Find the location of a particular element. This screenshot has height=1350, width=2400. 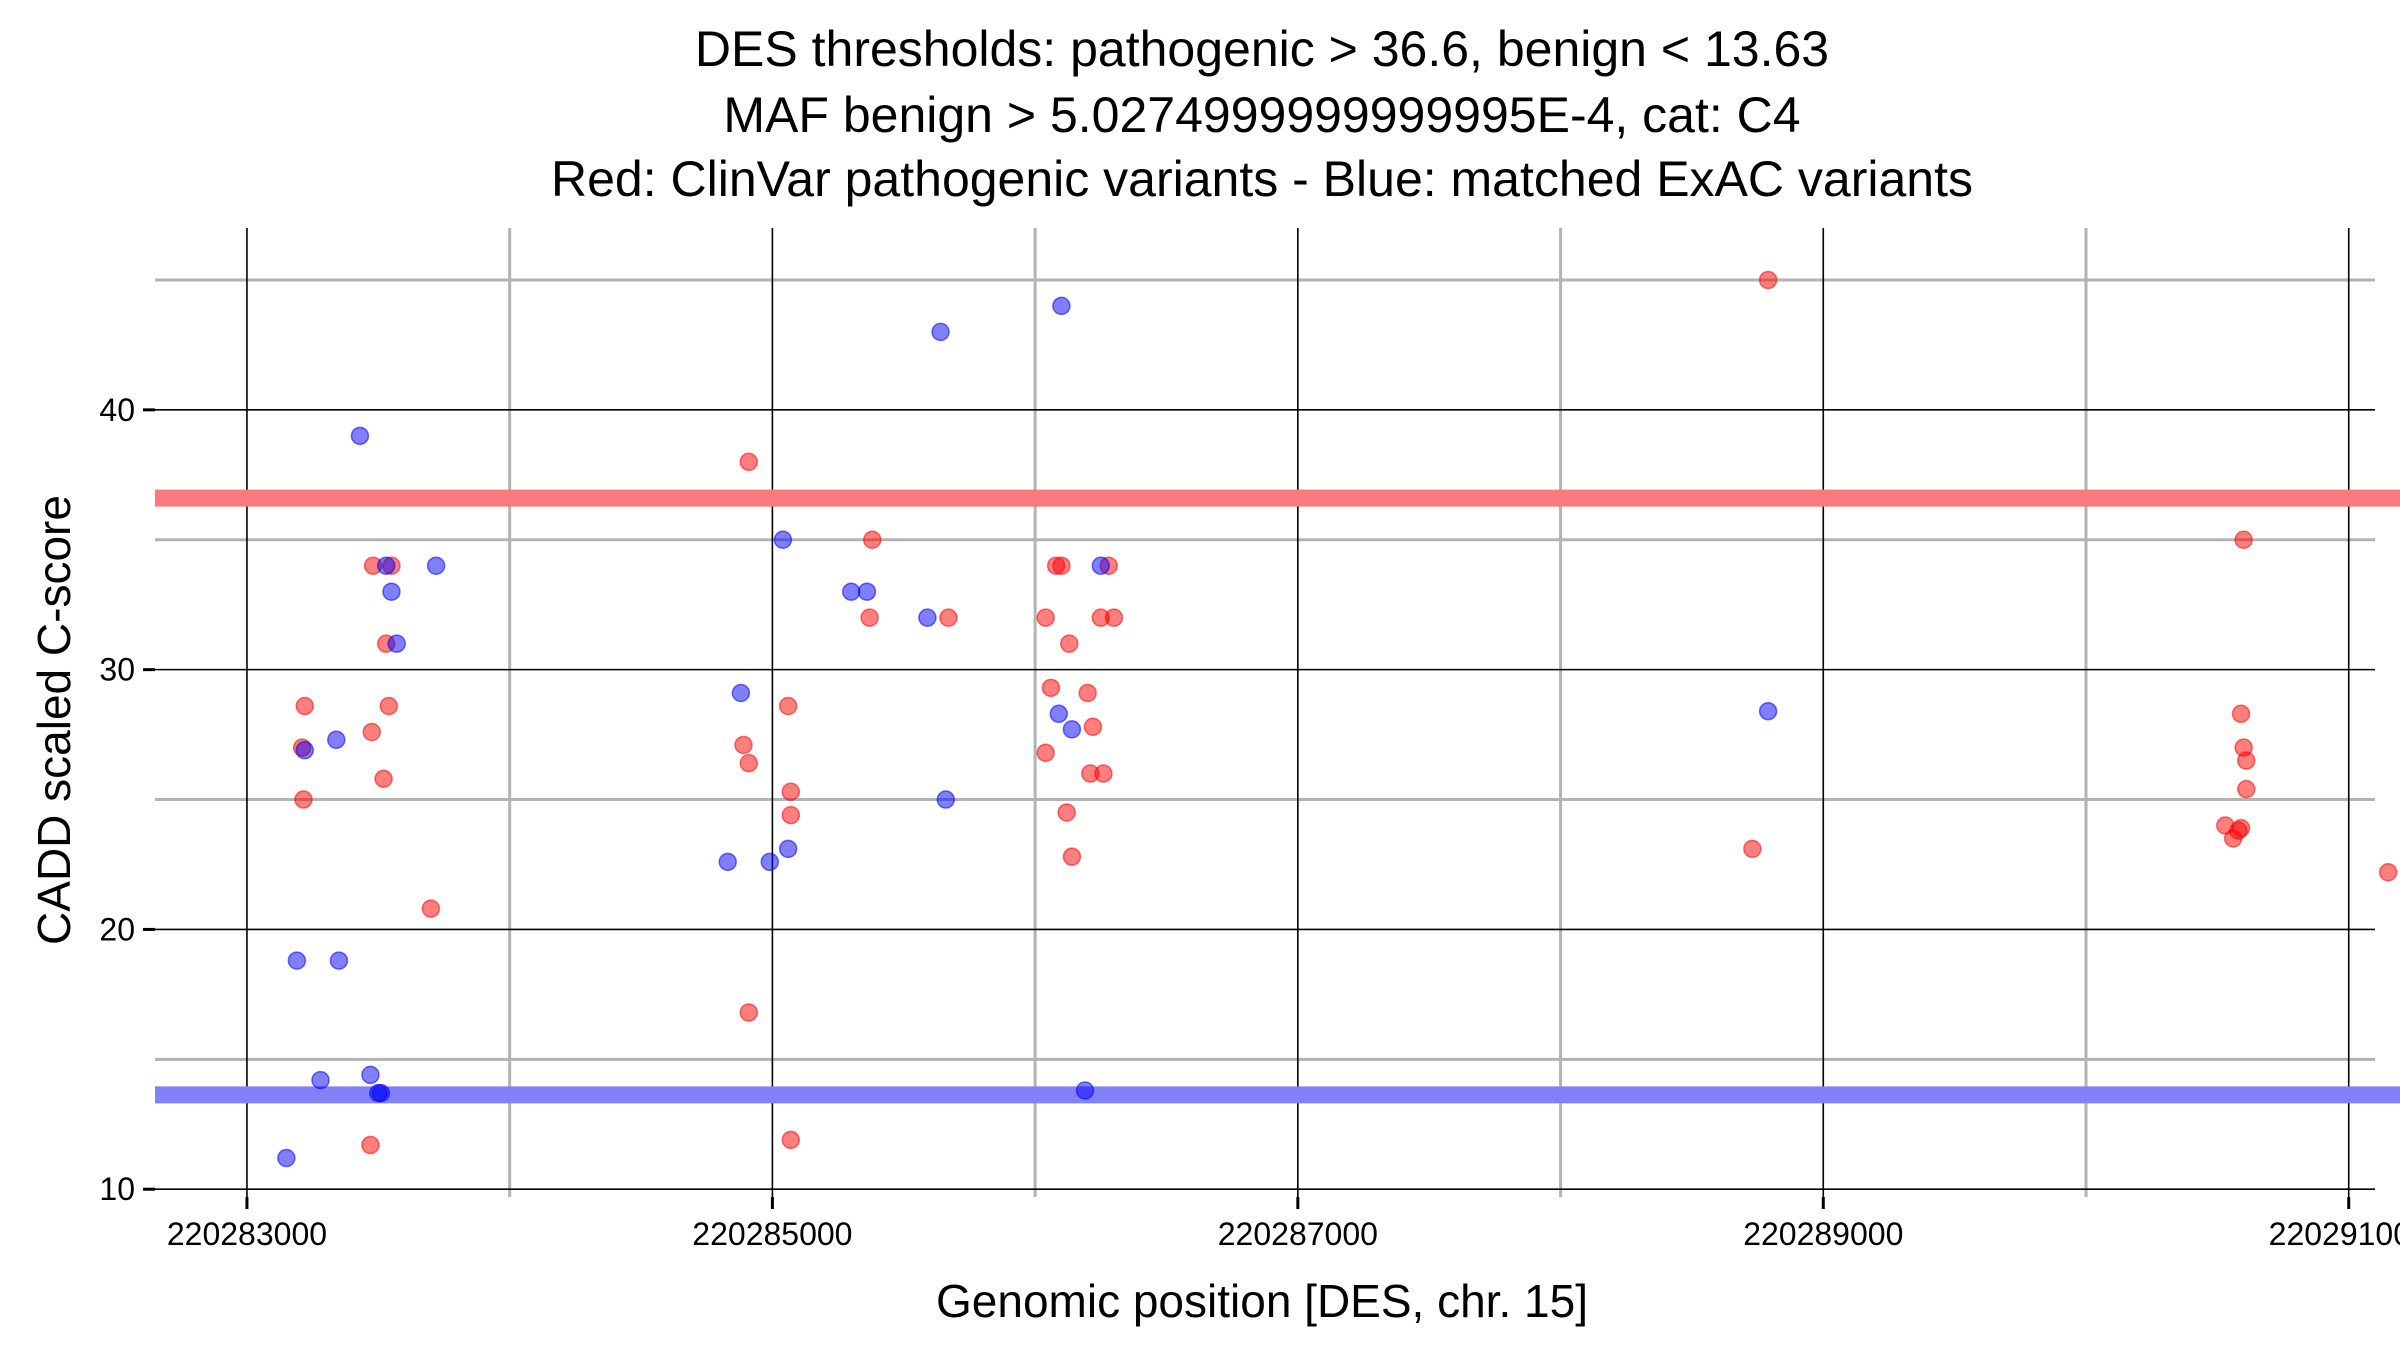

x-tick-label: 220283000 is located at coordinates (247, 1234).